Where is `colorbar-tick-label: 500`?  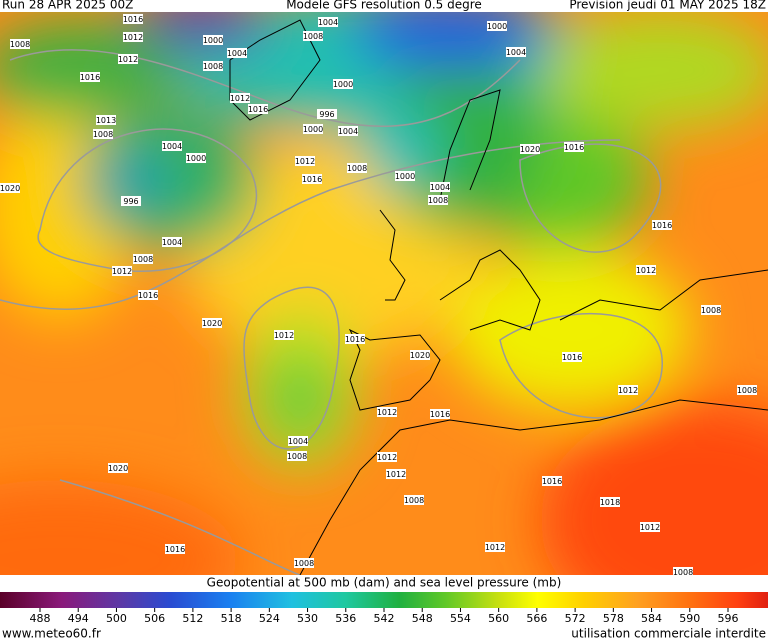
colorbar-tick-label: 500 is located at coordinates (116, 618).